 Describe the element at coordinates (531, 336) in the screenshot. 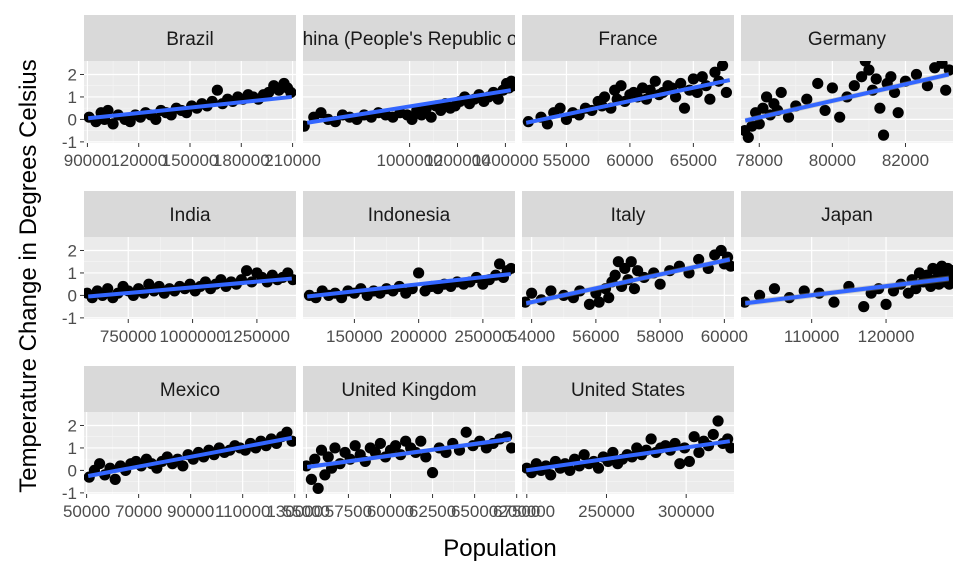

I see `x-tick-label: 54000` at that location.